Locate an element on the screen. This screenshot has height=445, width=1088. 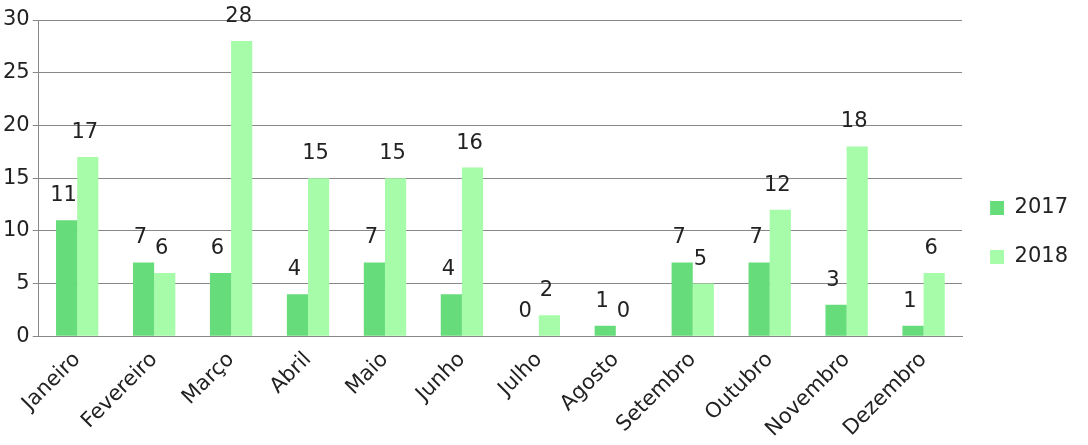
y-tick-label: 15 is located at coordinates (16, 176).